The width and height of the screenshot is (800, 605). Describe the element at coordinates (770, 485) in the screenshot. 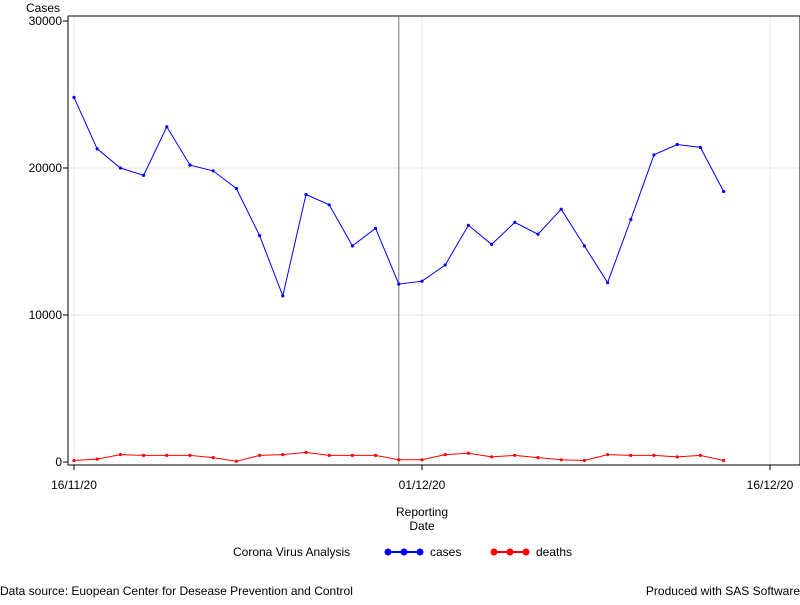

I see `x-tick-label: 16/12/20` at that location.